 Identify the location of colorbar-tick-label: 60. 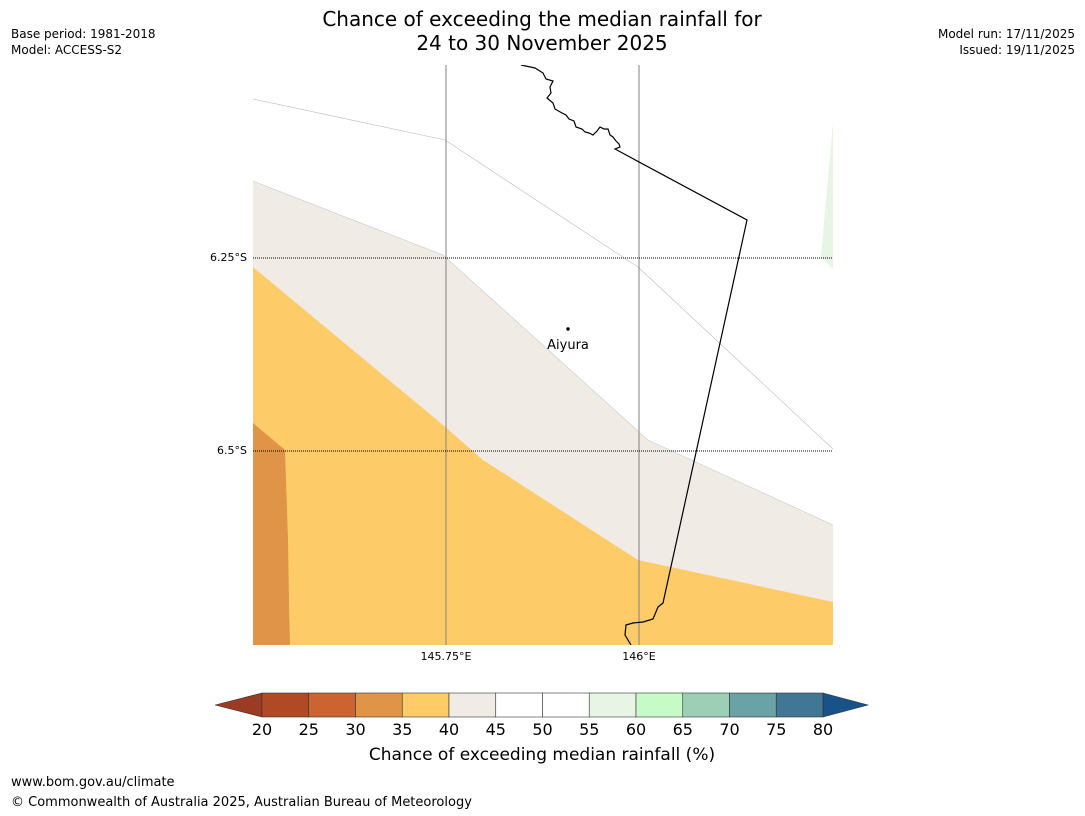
(636, 729).